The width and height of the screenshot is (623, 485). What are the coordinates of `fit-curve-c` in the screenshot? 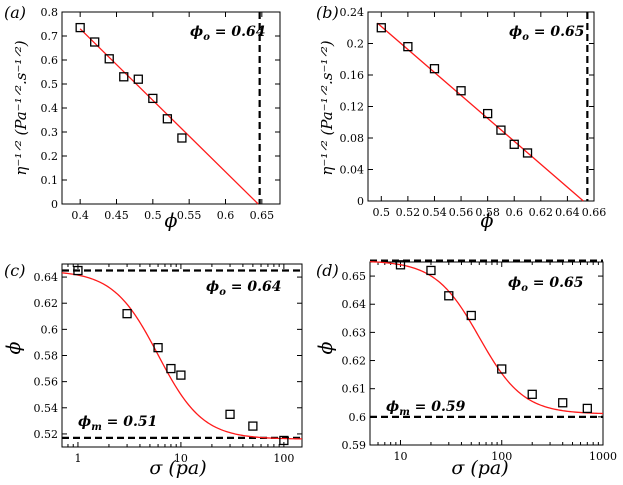 It's located at (182, 356).